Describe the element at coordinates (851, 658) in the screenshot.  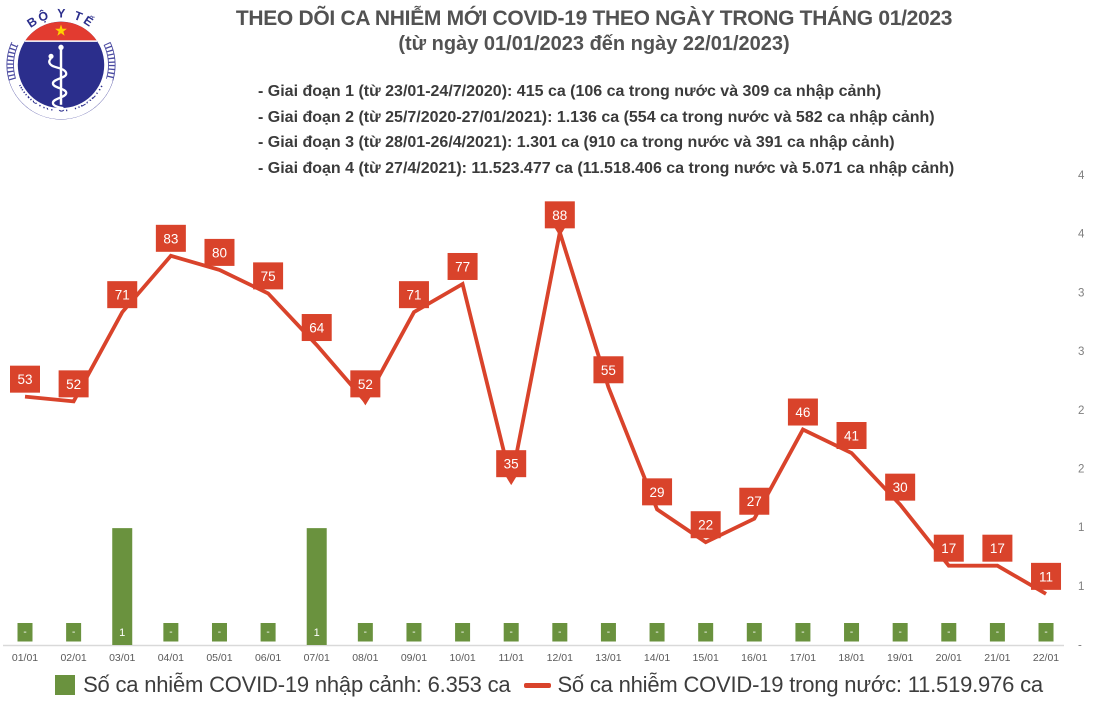
I see `x-axis-date-label: 18/01` at that location.